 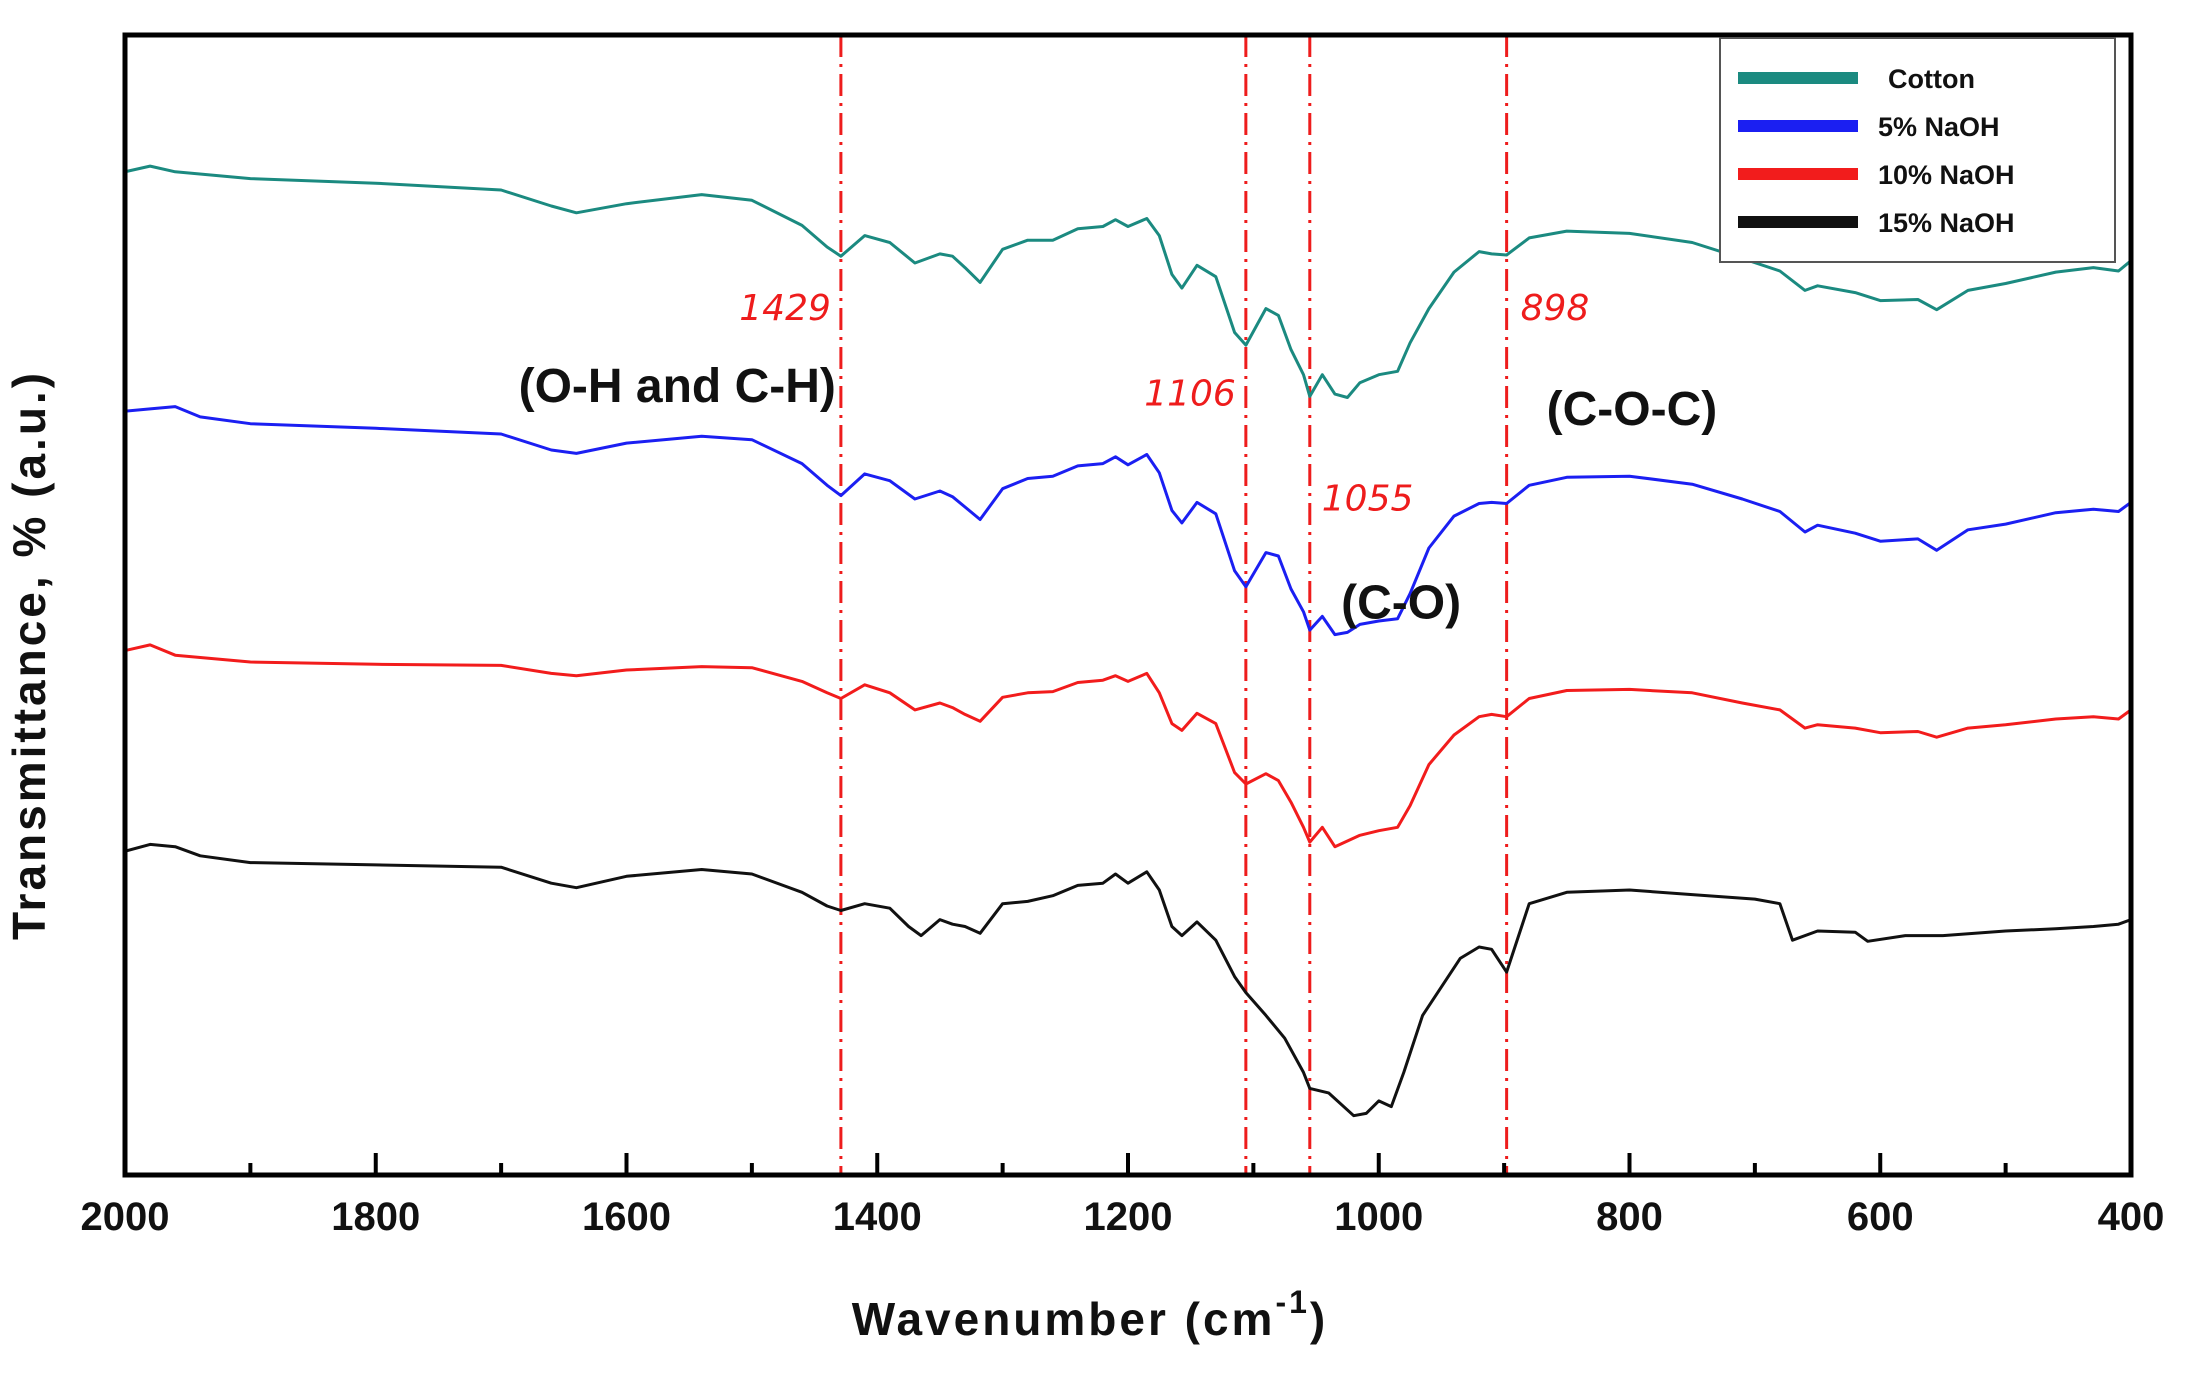 What do you see at coordinates (1939, 127) in the screenshot?
I see `legend-label-5-naoh: 5% NaOH` at bounding box center [1939, 127].